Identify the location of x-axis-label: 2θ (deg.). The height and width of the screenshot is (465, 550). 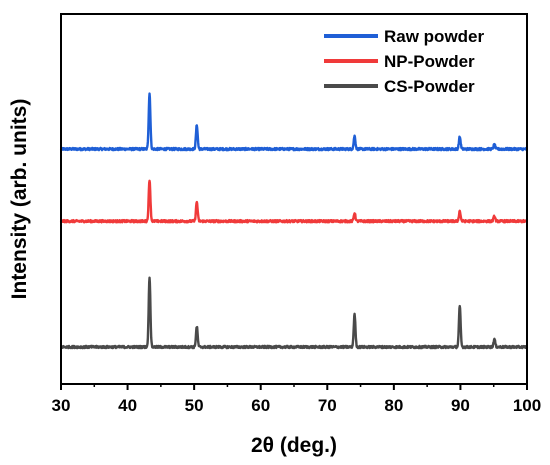
(294, 445).